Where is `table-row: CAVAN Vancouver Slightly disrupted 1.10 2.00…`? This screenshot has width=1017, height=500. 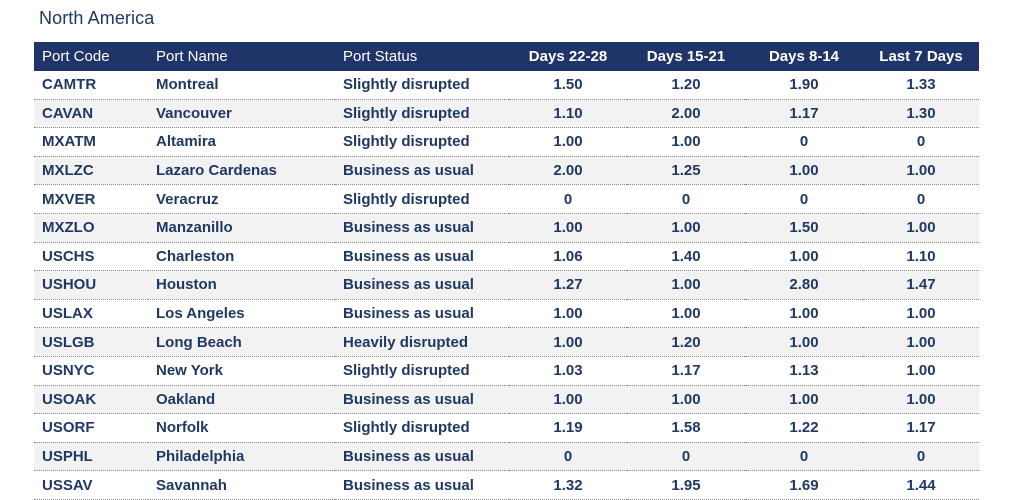 table-row: CAVAN Vancouver Slightly disrupted 1.10 2.00… is located at coordinates (506, 114).